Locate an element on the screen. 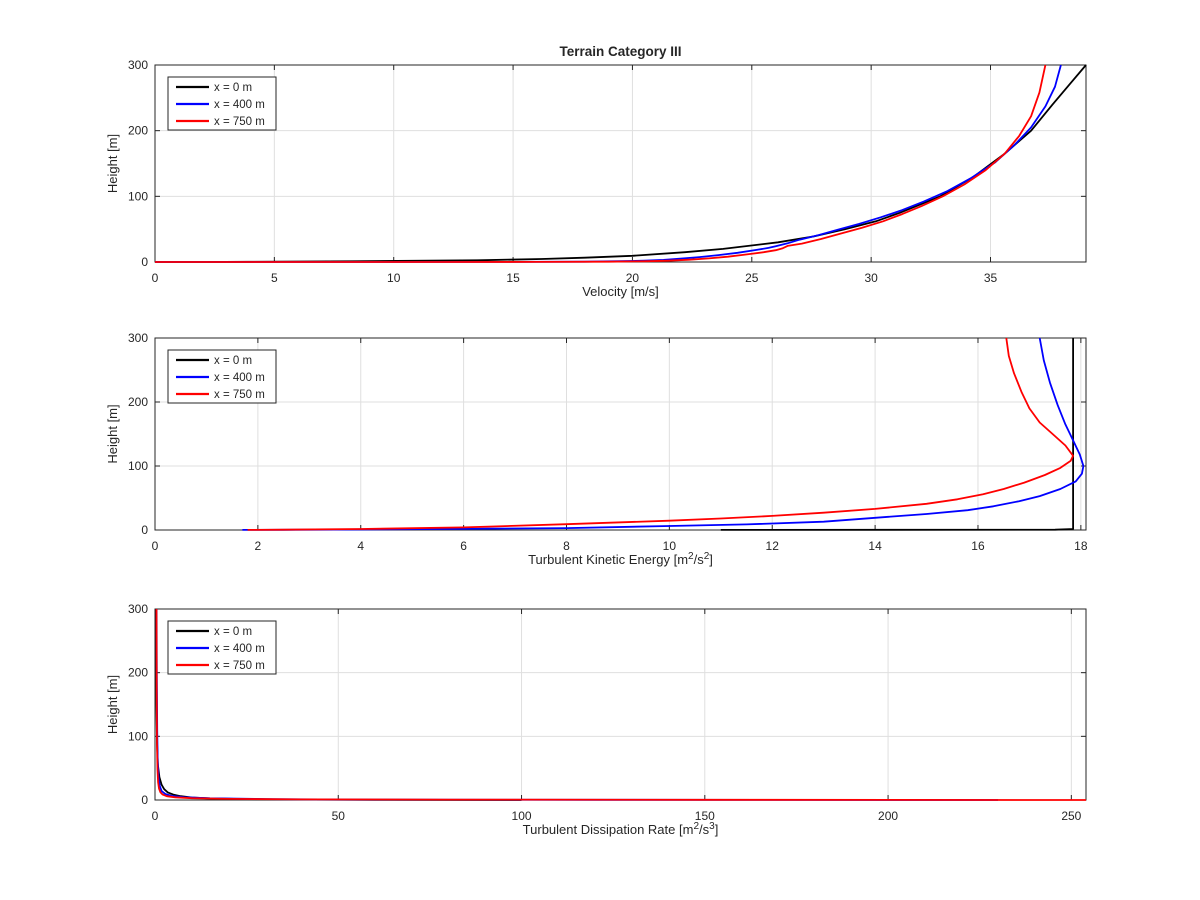 This screenshot has height=900, width=1200. x-tick-label: 25 is located at coordinates (752, 278).